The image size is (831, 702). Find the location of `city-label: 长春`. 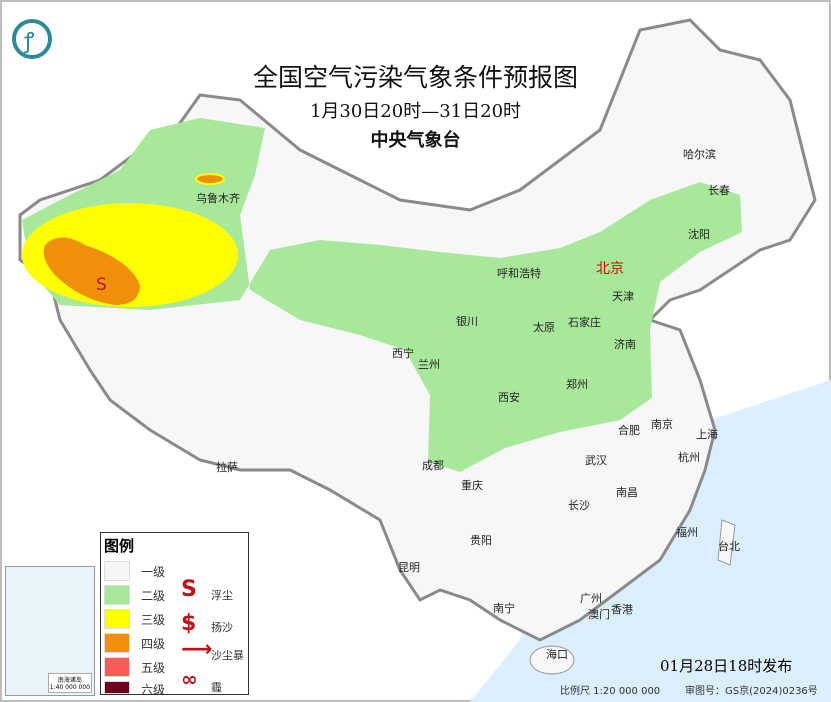

city-label: 长春 is located at coordinates (719, 190).